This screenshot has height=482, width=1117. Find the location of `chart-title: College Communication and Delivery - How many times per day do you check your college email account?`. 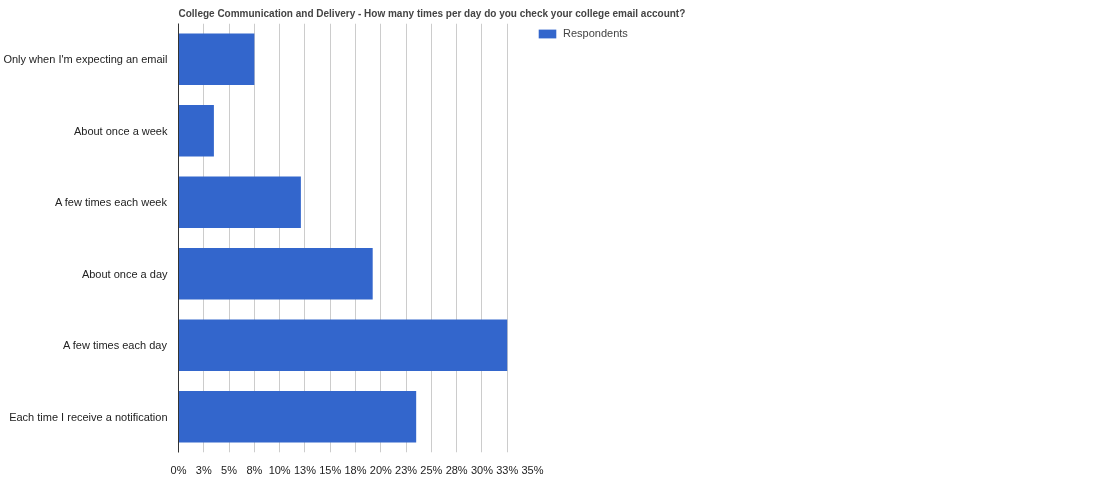

chart-title: College Communication and Delivery - How many times per day do you check your college email account? is located at coordinates (432, 13).